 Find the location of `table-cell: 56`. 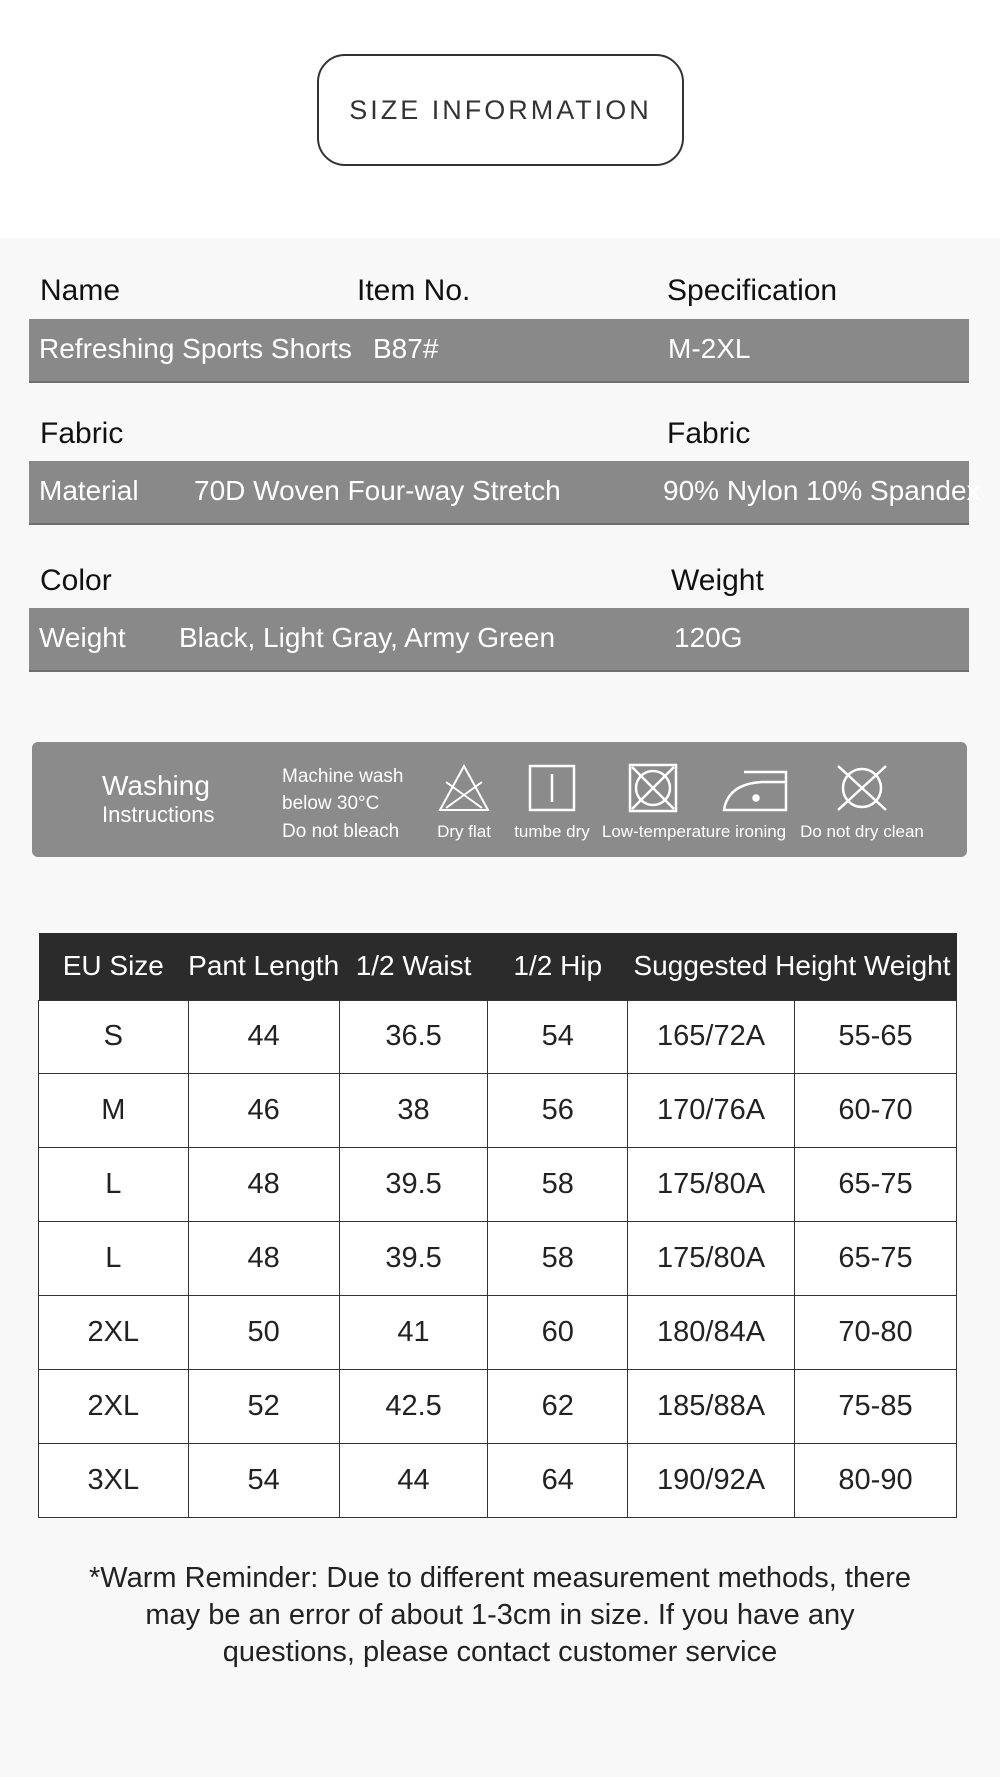

table-cell: 56 is located at coordinates (558, 1111).